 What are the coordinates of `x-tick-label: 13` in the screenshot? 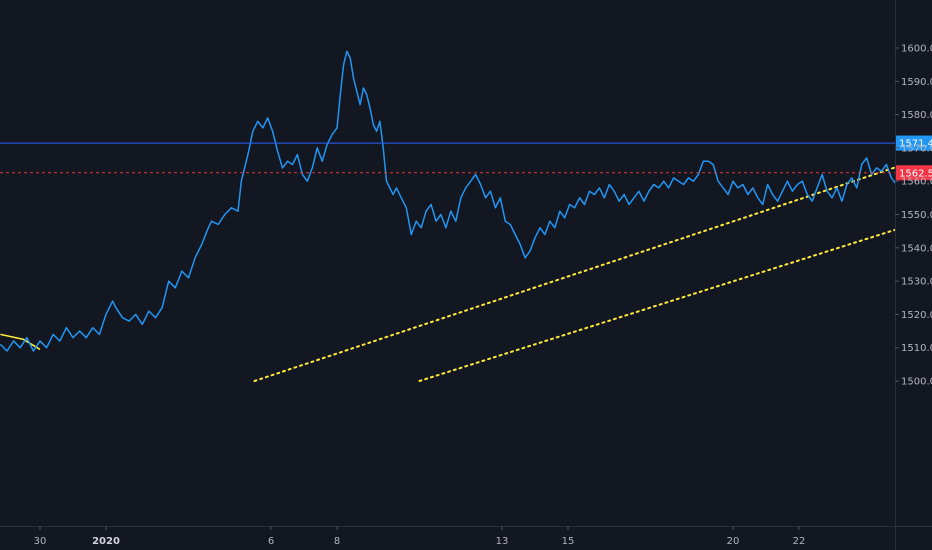 It's located at (502, 541).